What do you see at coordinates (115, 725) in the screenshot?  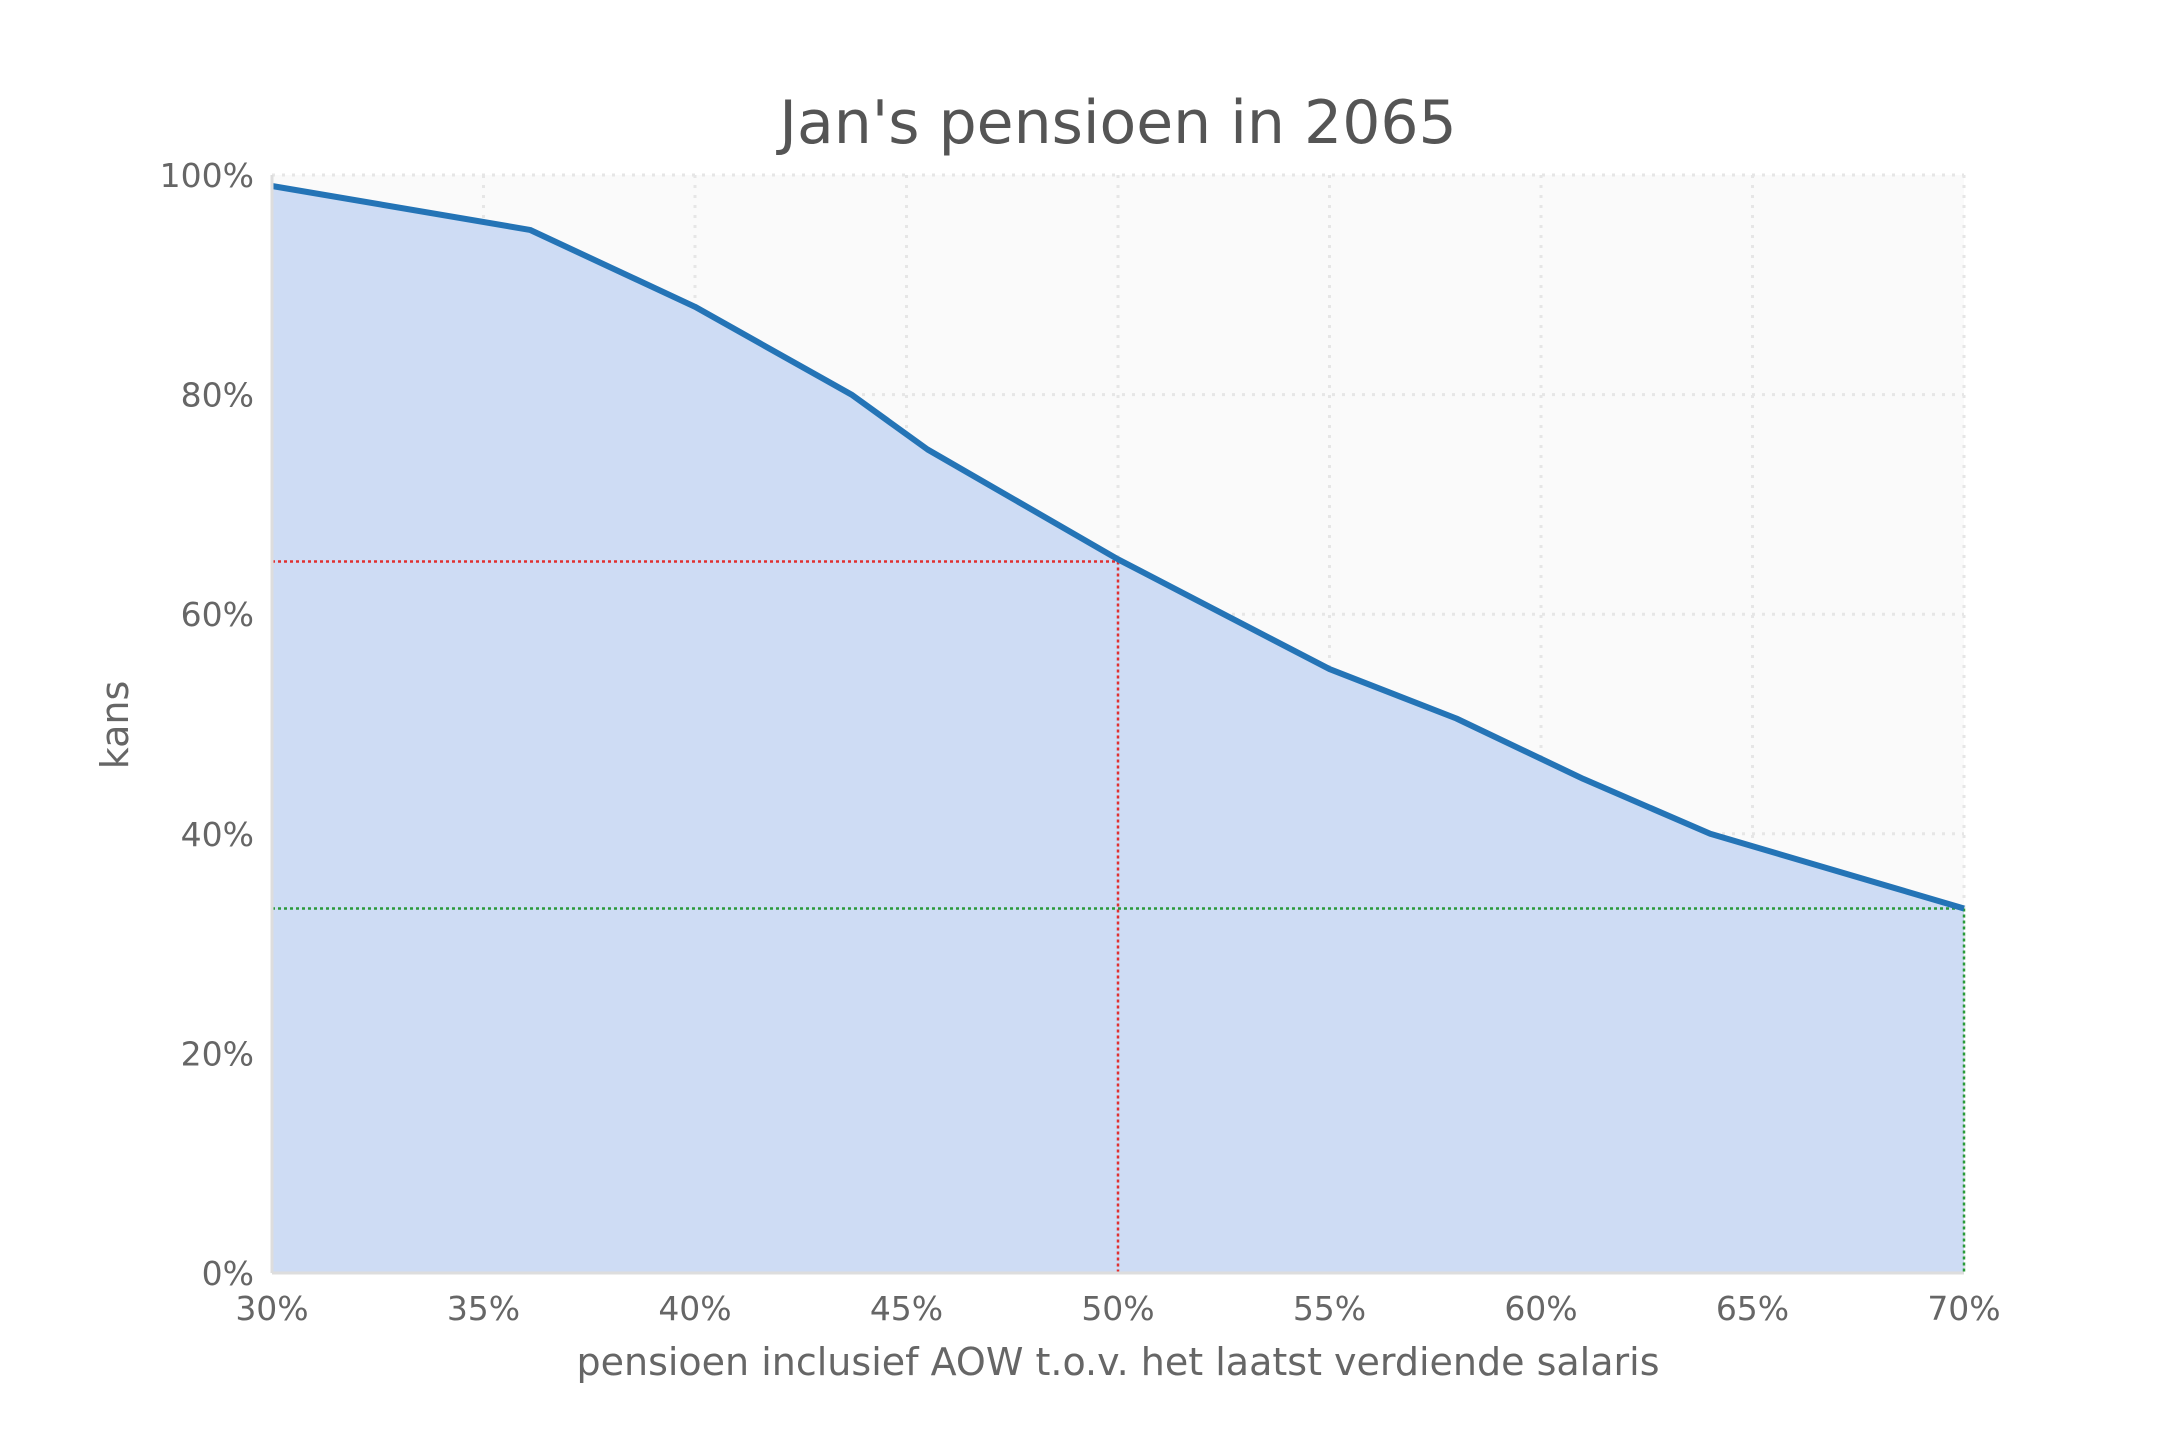 I see `y-axis-label: kans` at bounding box center [115, 725].